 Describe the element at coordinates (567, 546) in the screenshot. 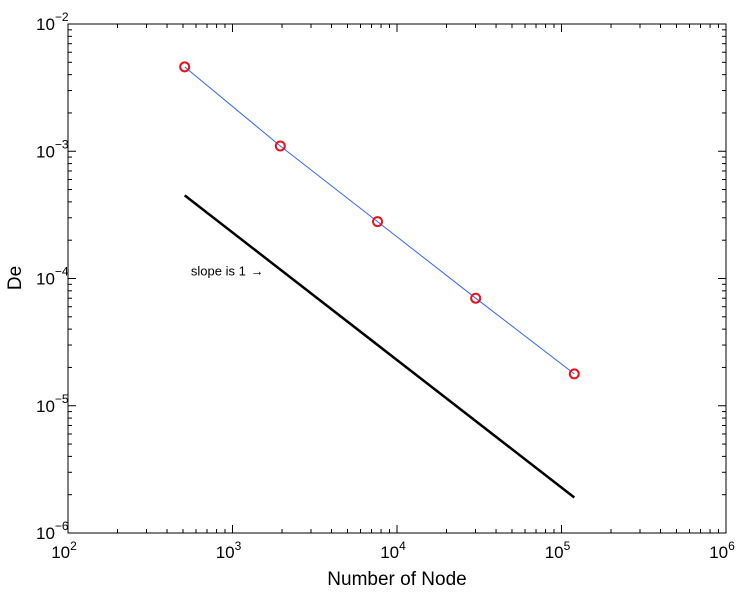

I see `x-tick-exp: 5` at that location.